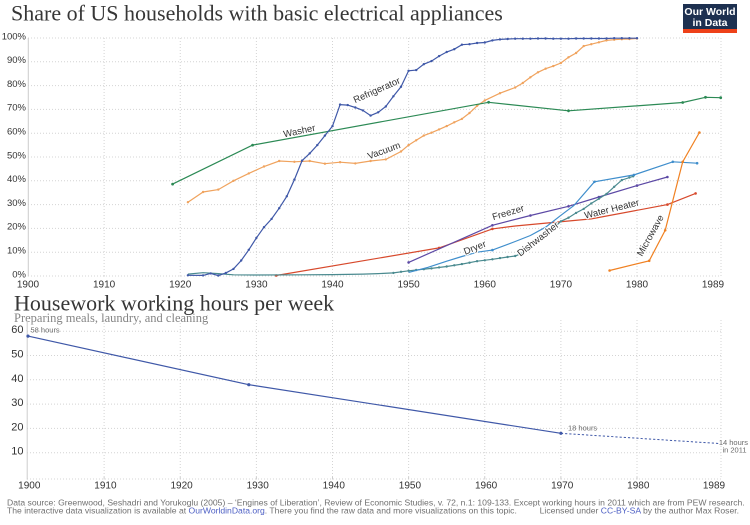 This screenshot has width=750, height=525. What do you see at coordinates (17, 355) in the screenshot?
I see `svg-text: 50` at bounding box center [17, 355].